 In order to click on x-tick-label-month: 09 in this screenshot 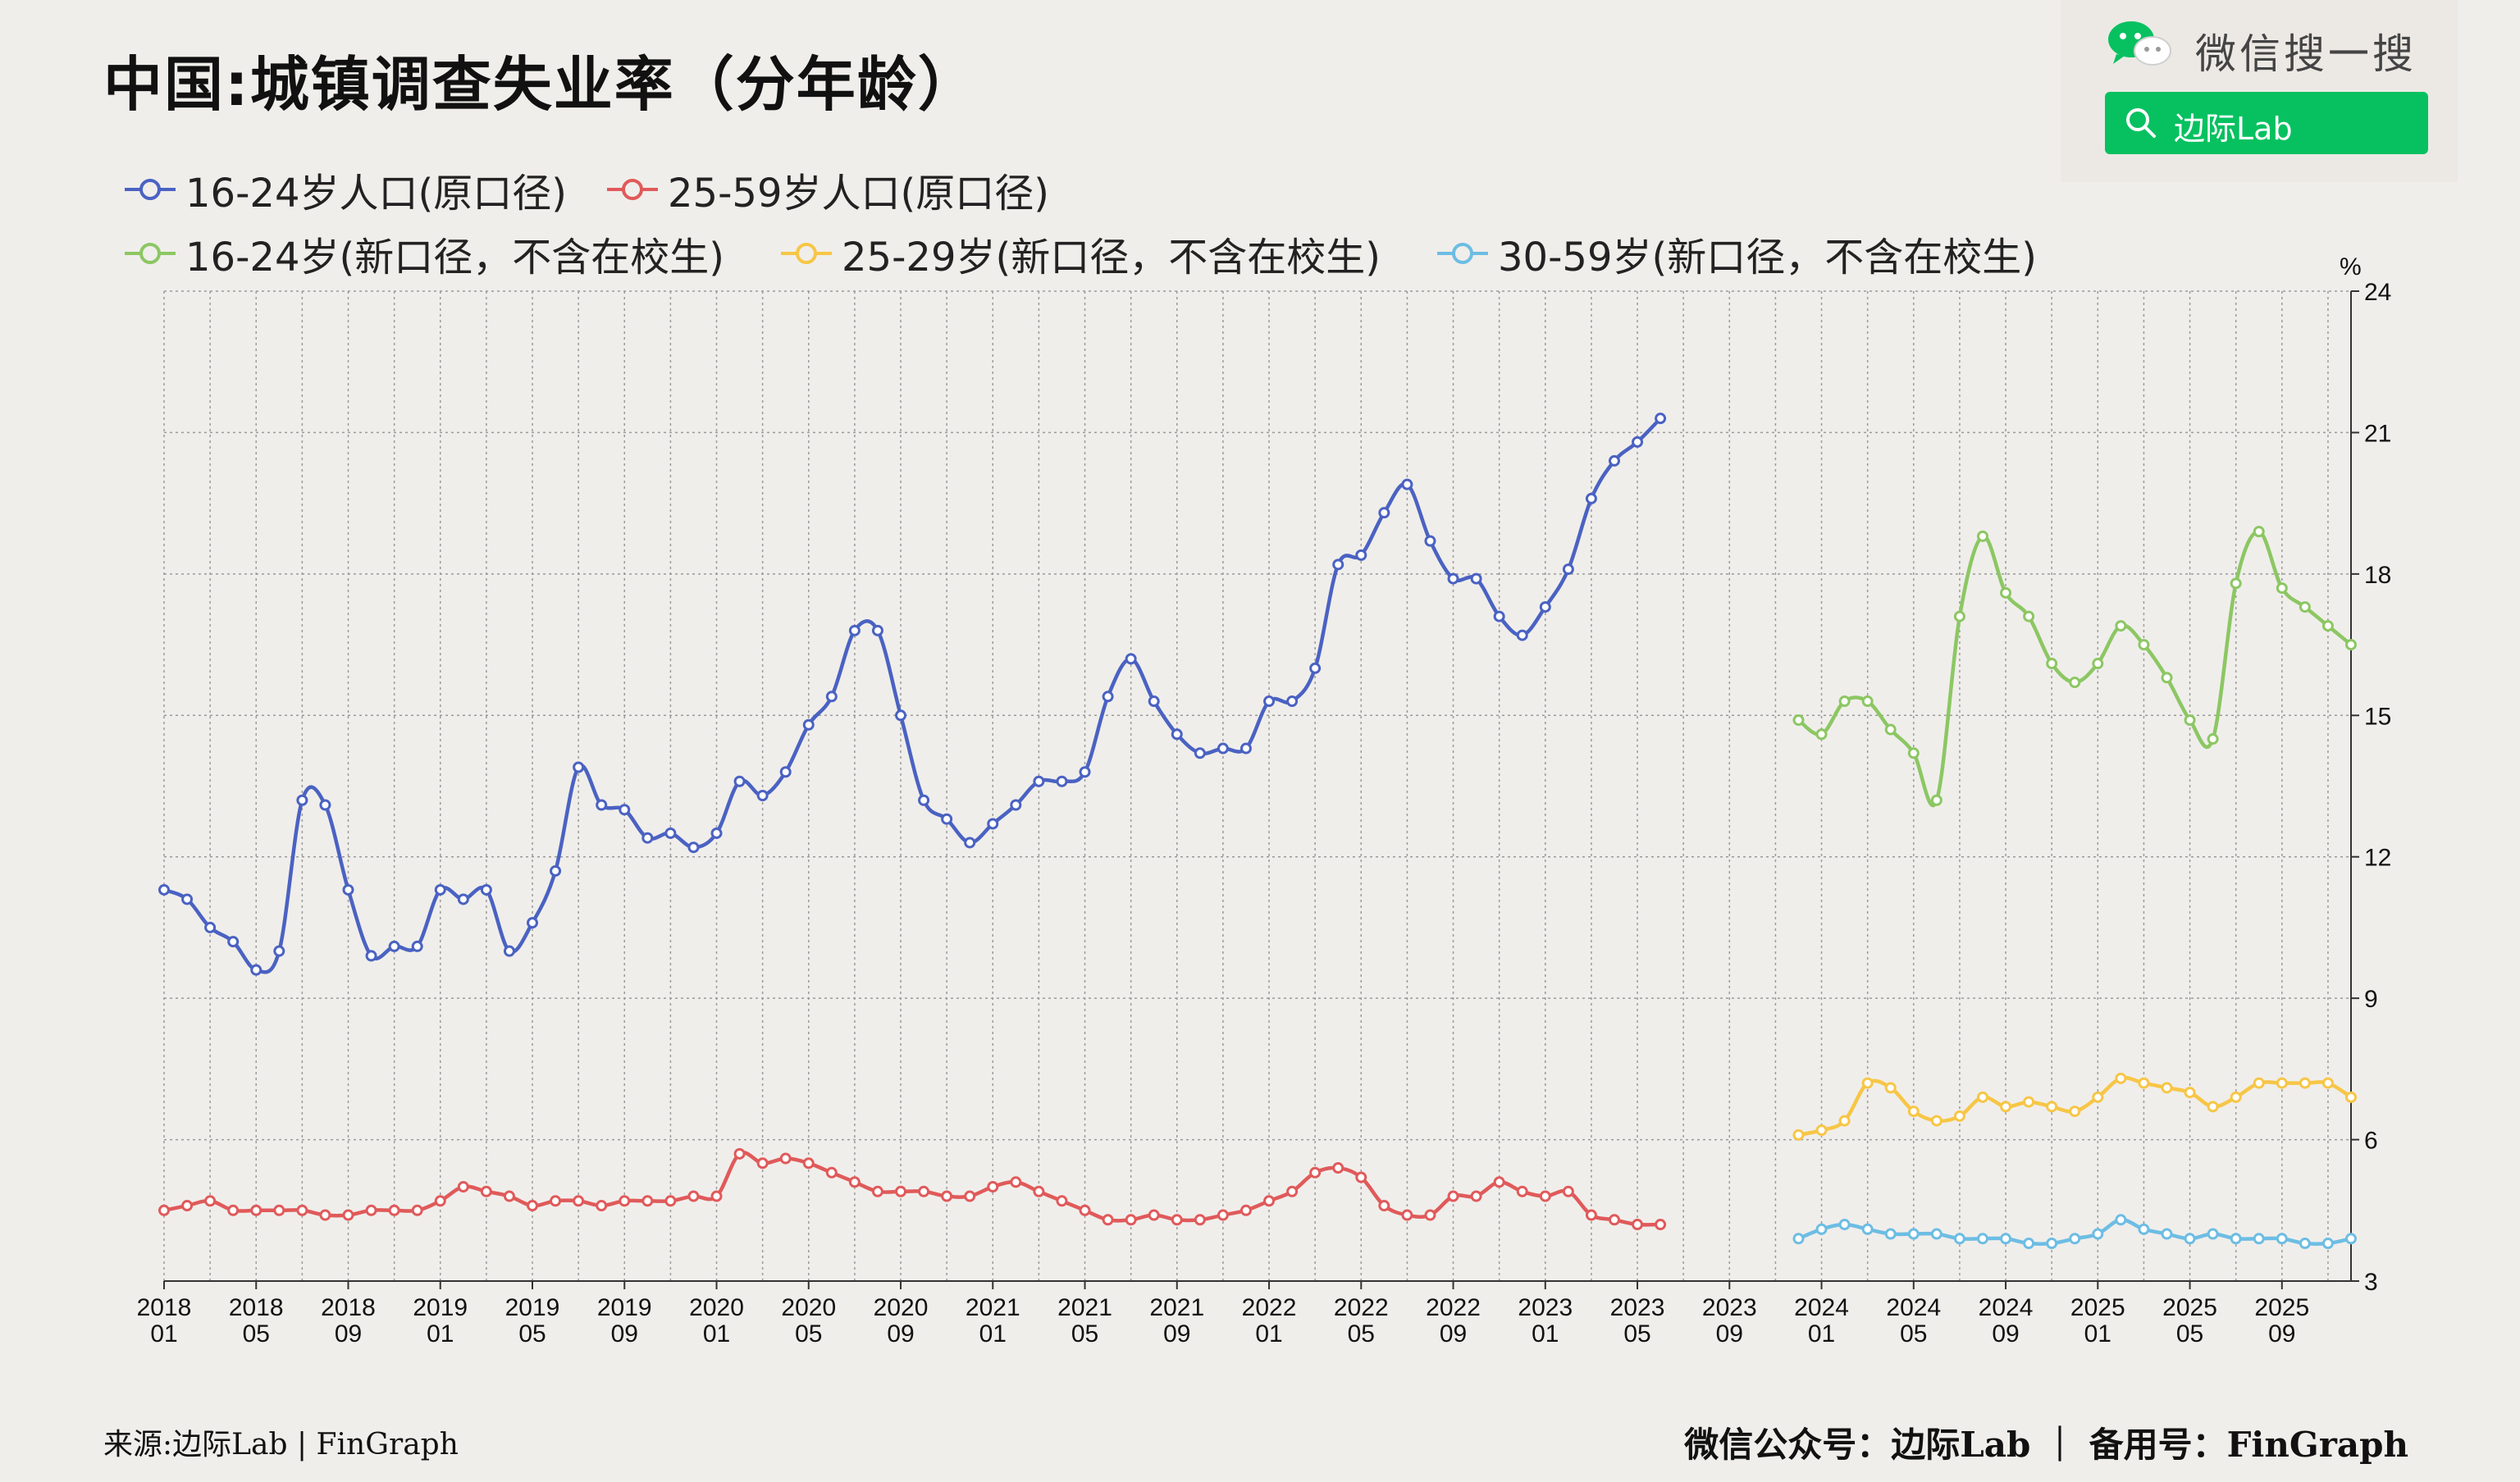, I will do `click(348, 1333)`.